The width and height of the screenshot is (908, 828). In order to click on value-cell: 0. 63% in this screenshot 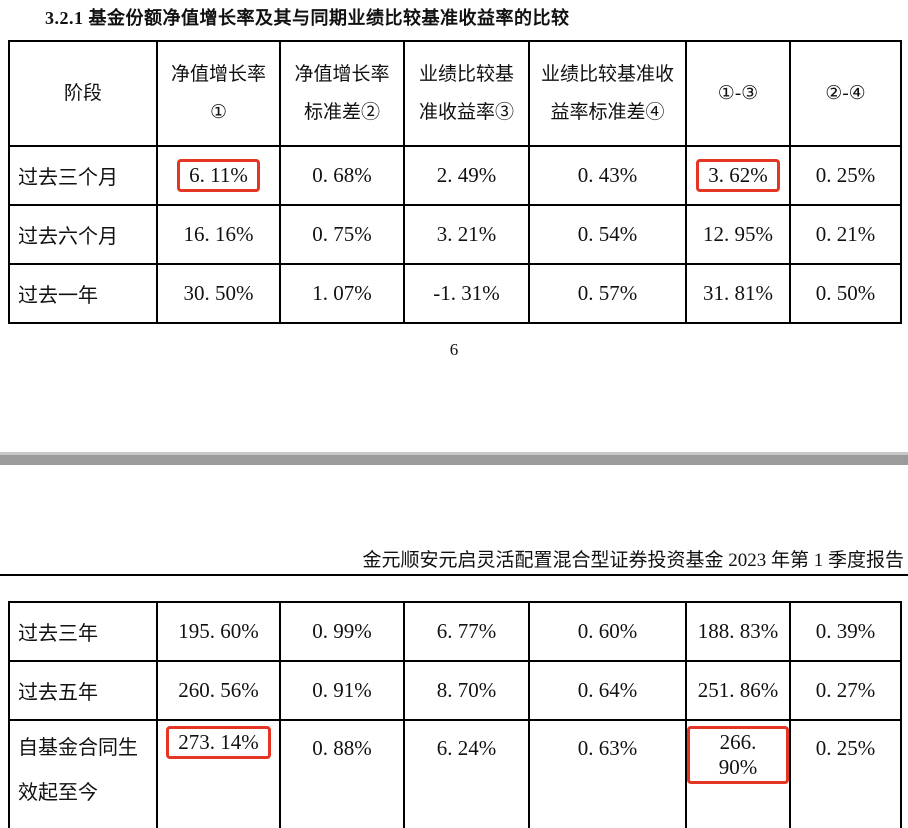, I will do `click(607, 773)`.